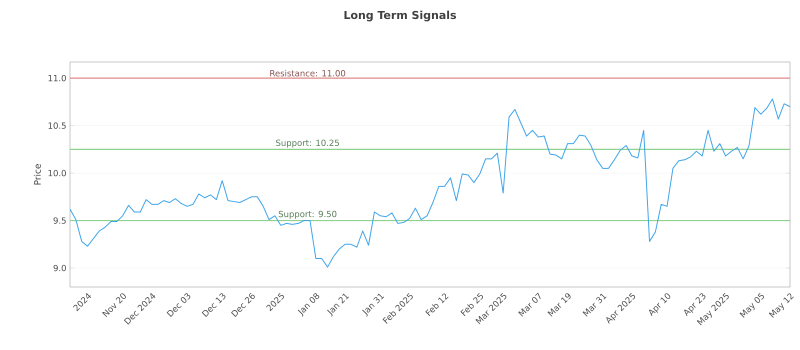 The image size is (800, 350). I want to click on x-tick-label: Jan 21, so click(338, 305).